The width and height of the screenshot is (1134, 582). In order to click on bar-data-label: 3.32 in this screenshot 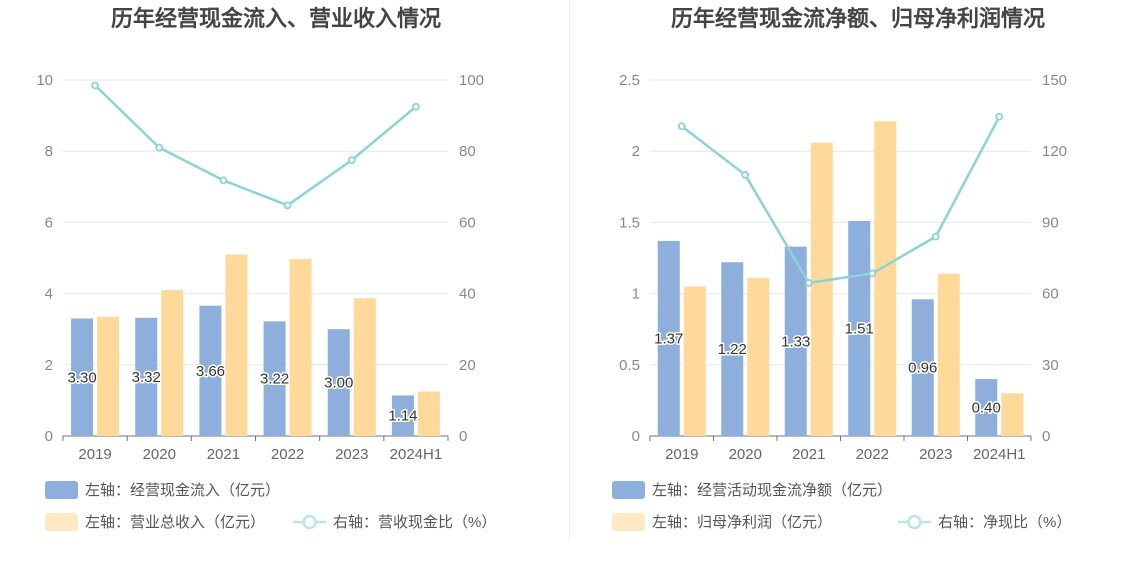, I will do `click(146, 377)`.